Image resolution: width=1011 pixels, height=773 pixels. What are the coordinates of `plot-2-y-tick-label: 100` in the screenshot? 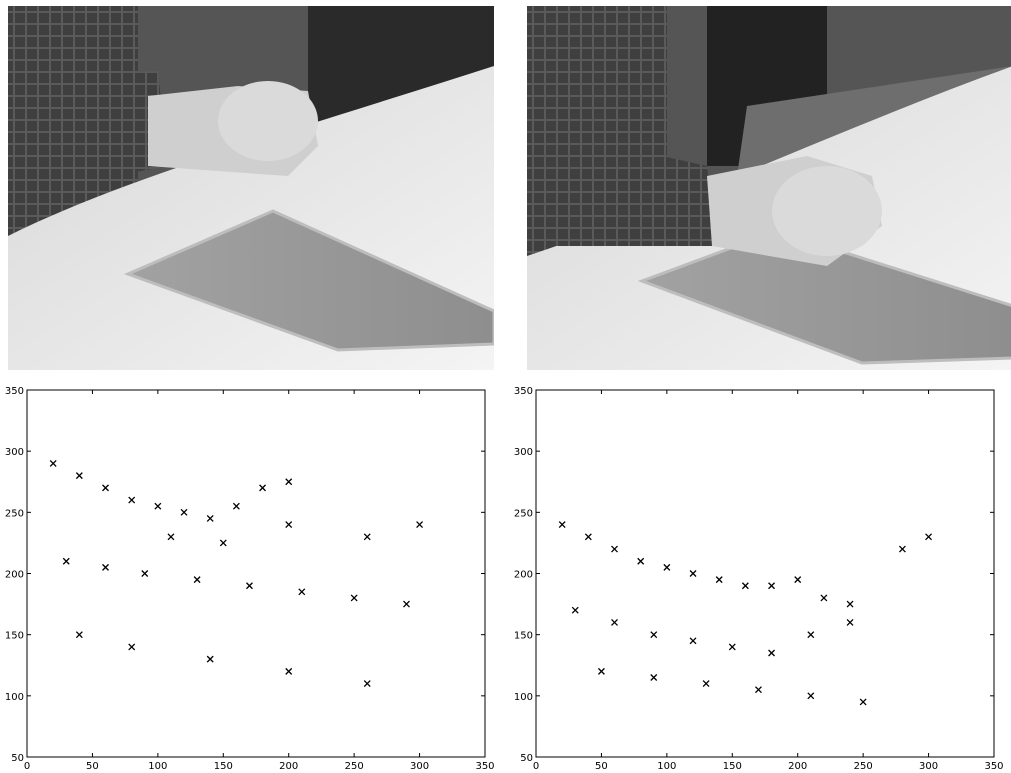 It's located at (523, 697).